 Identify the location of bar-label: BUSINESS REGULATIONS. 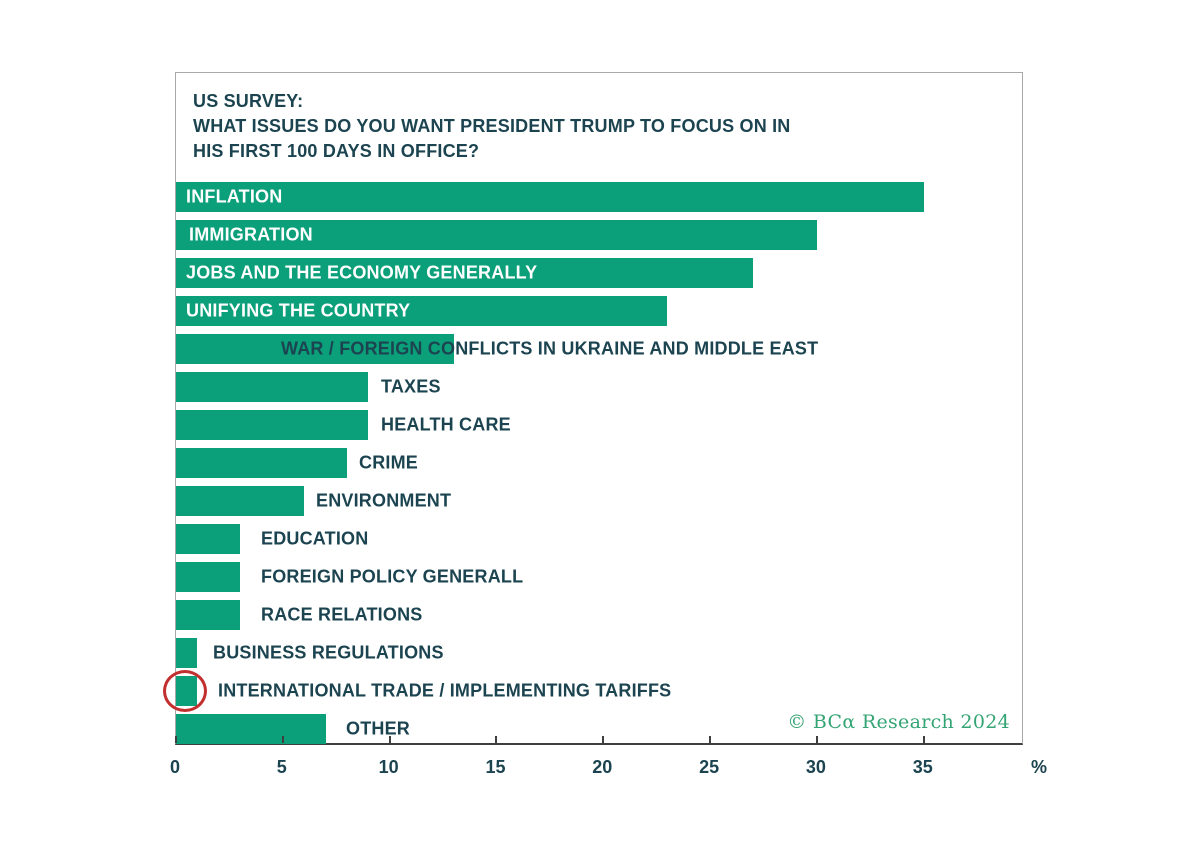
(328, 652).